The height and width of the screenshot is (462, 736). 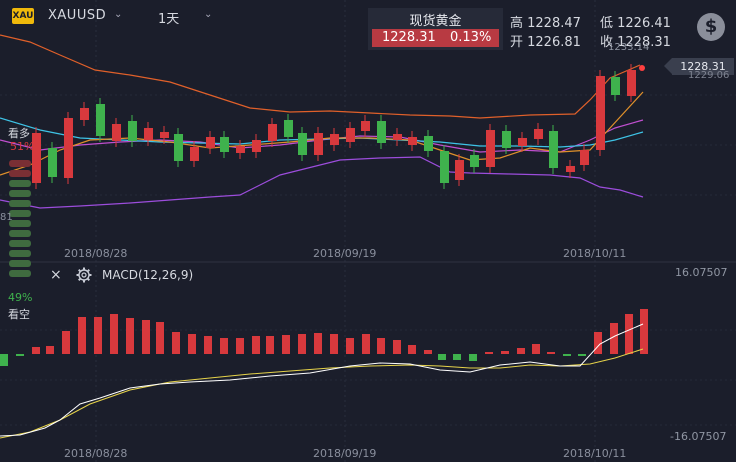 What do you see at coordinates (169, 19) in the screenshot?
I see `timeframe-selector: 1天` at bounding box center [169, 19].